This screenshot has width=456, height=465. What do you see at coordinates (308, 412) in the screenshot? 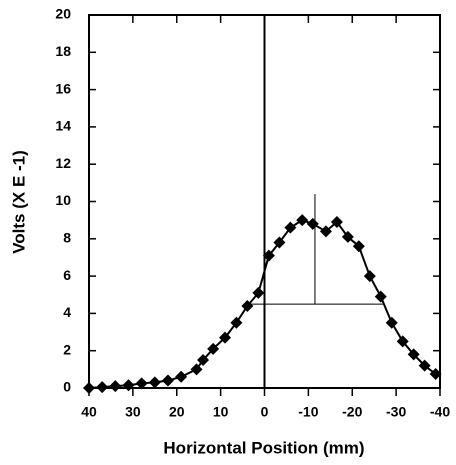
I see `x-tick-label: -10` at bounding box center [308, 412].